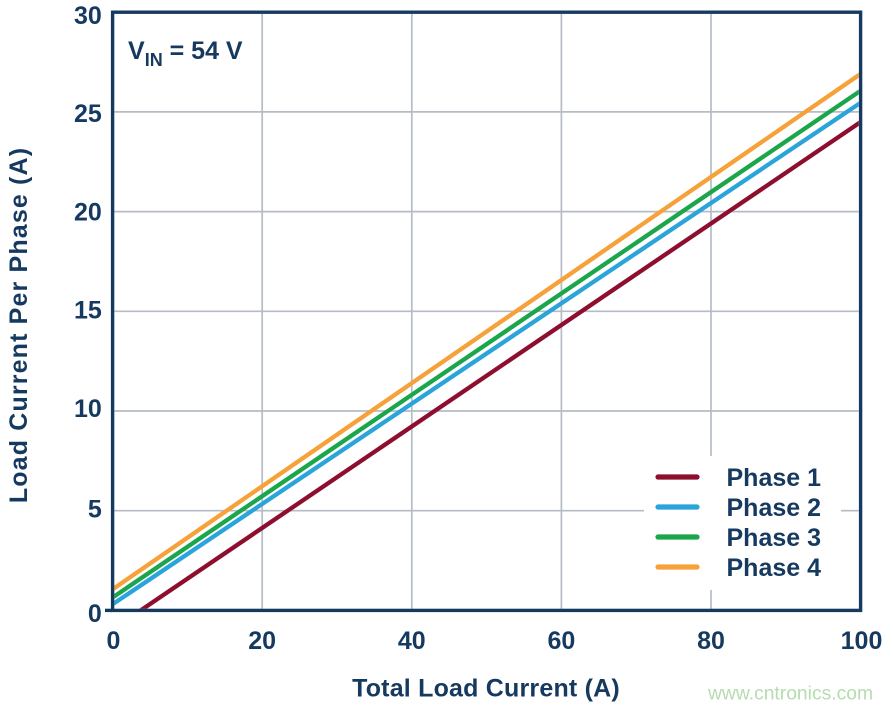  I want to click on svg-text: 25, so click(88, 114).